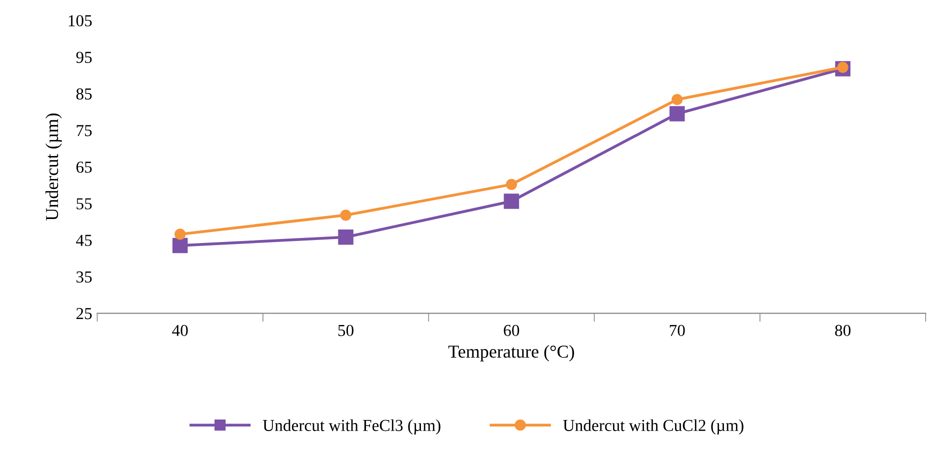 This screenshot has height=454, width=935. What do you see at coordinates (677, 330) in the screenshot?
I see `x-tick-label: 70` at bounding box center [677, 330].